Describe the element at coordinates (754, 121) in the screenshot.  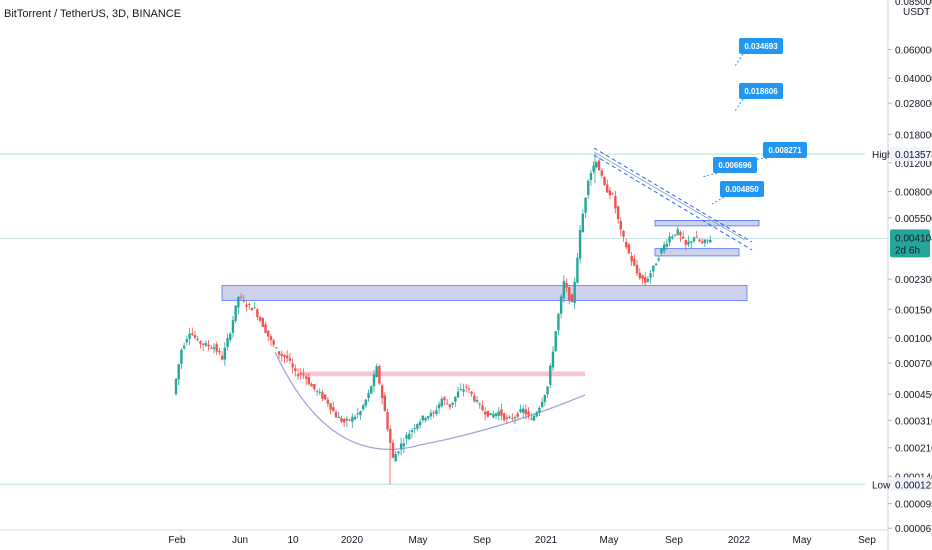
I see `annotation-layer: 0.034693 0.018606 0.008271 0.006696 0.004850` at that location.